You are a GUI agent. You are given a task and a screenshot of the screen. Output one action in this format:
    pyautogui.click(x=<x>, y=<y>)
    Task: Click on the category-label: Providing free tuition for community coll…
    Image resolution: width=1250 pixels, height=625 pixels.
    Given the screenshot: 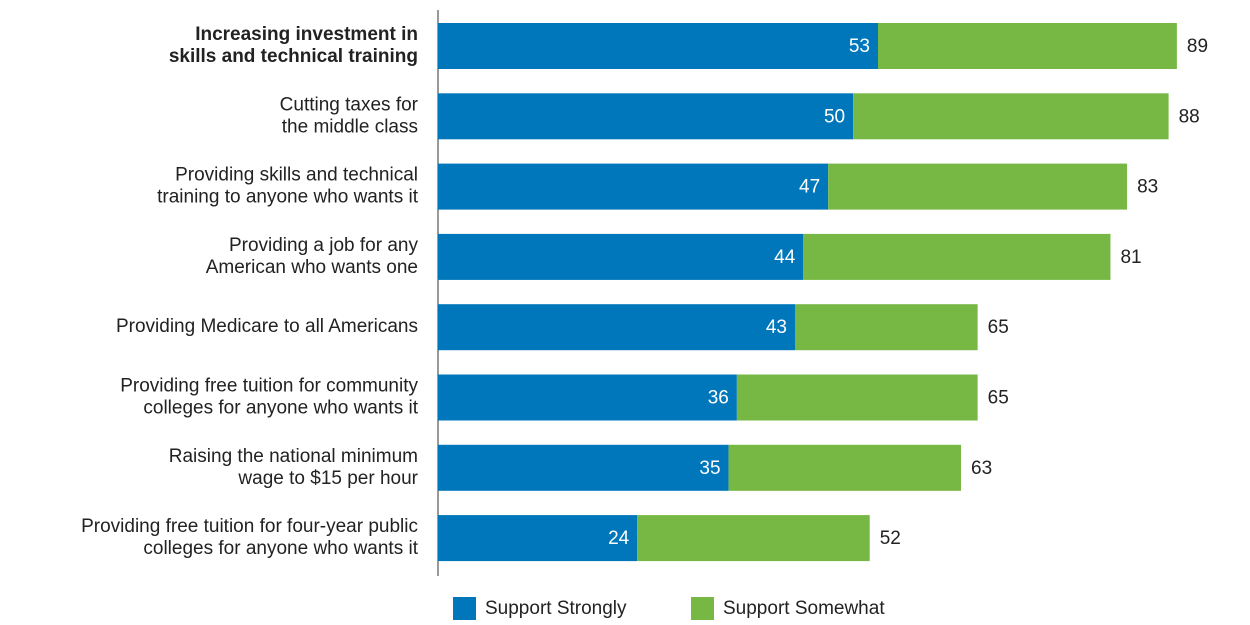 What is the action you would take?
    pyautogui.click(x=269, y=397)
    